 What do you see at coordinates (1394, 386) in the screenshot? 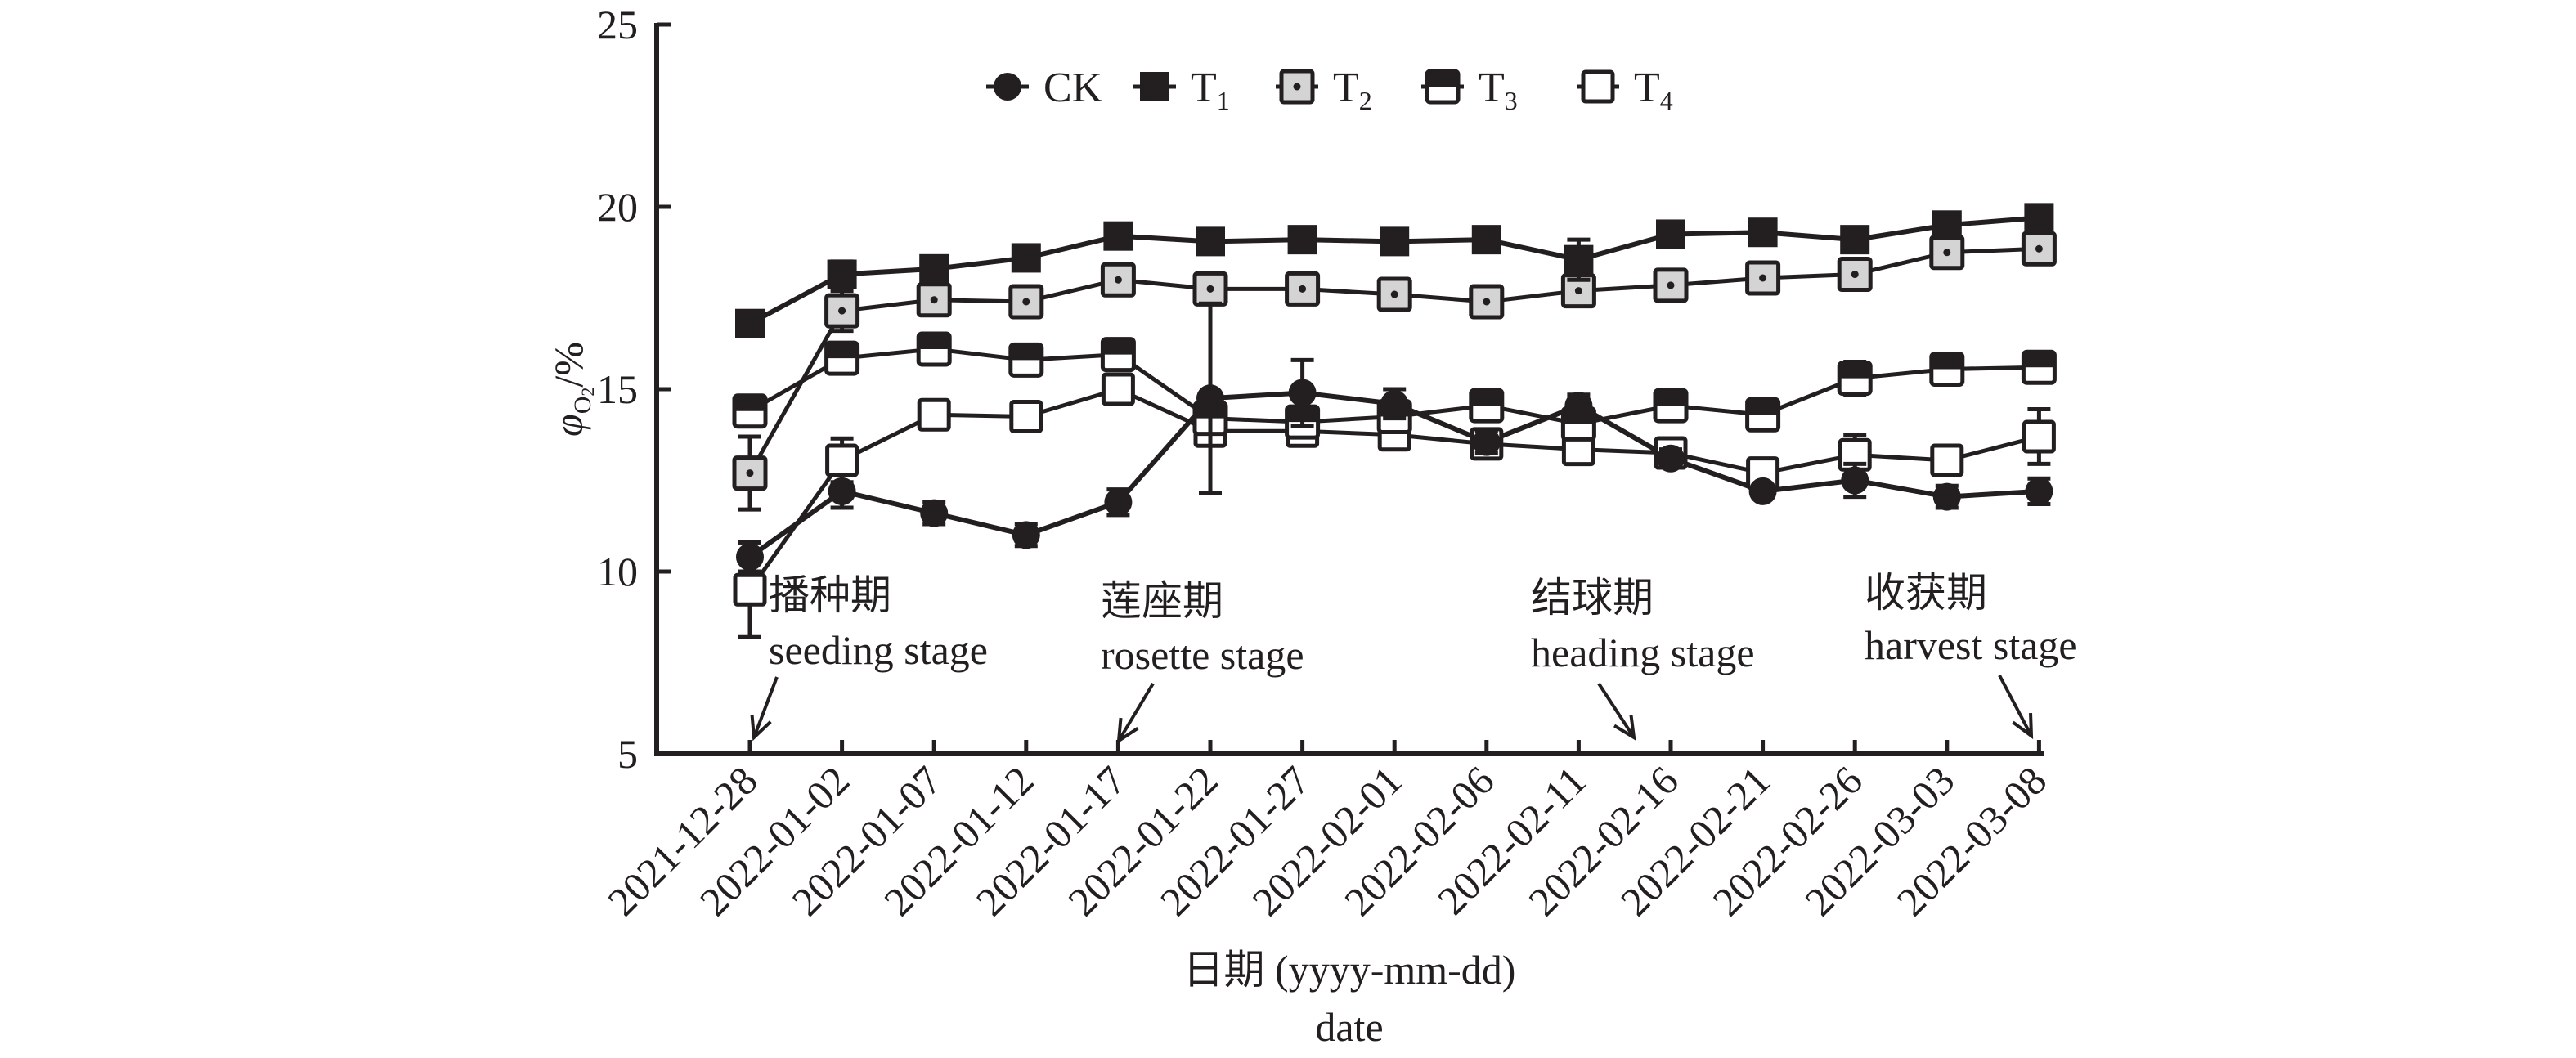
I see `series-points-t3` at bounding box center [1394, 386].